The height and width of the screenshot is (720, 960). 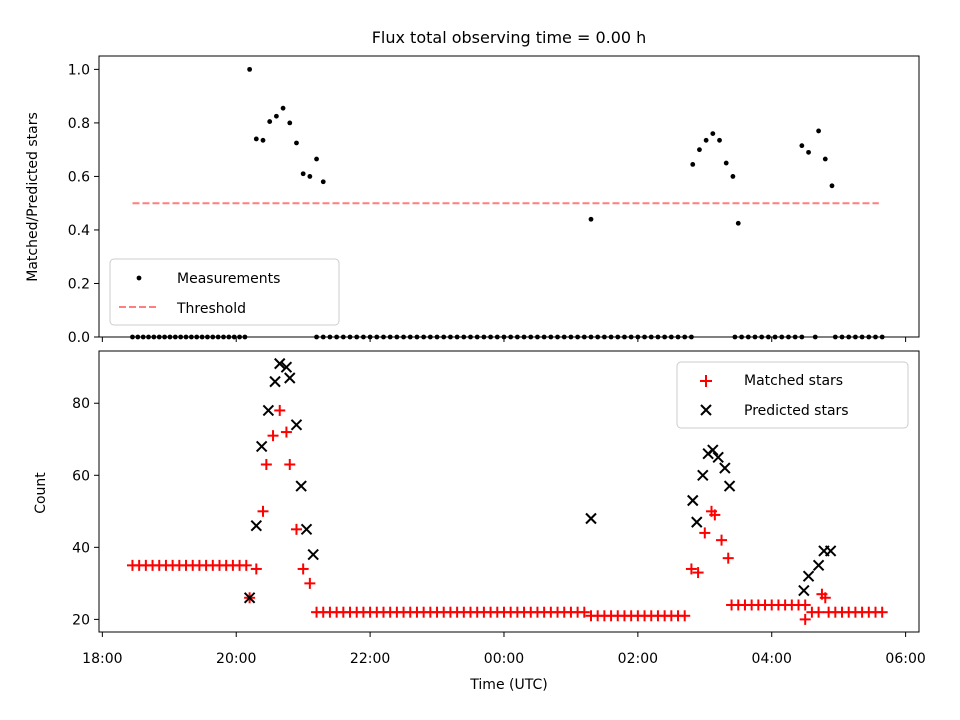 What do you see at coordinates (508, 685) in the screenshot?
I see `x-axis-label: Time (UTC)` at bounding box center [508, 685].